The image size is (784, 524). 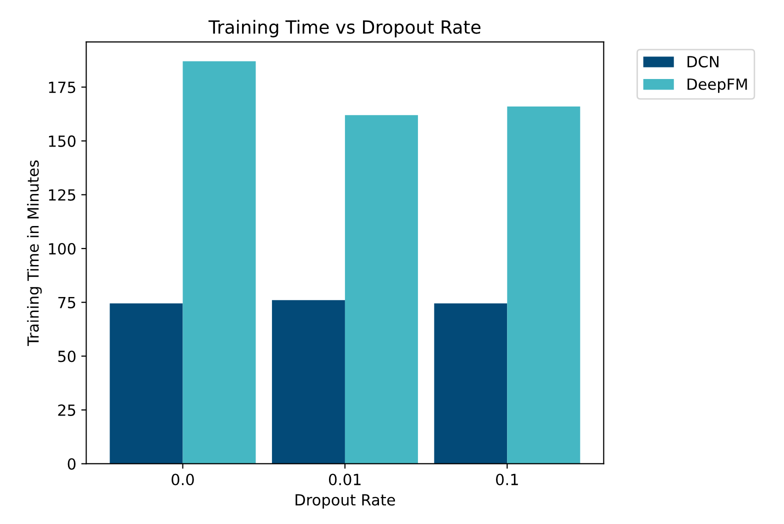 I want to click on y-tick-label: 125, so click(x=62, y=195).